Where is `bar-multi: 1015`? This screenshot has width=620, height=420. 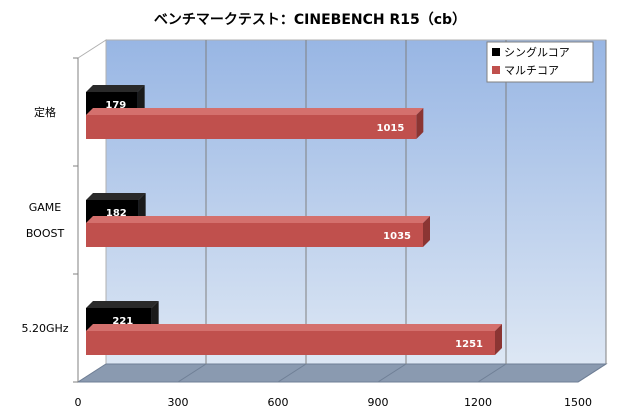 bar-multi: 1015 is located at coordinates (255, 123).